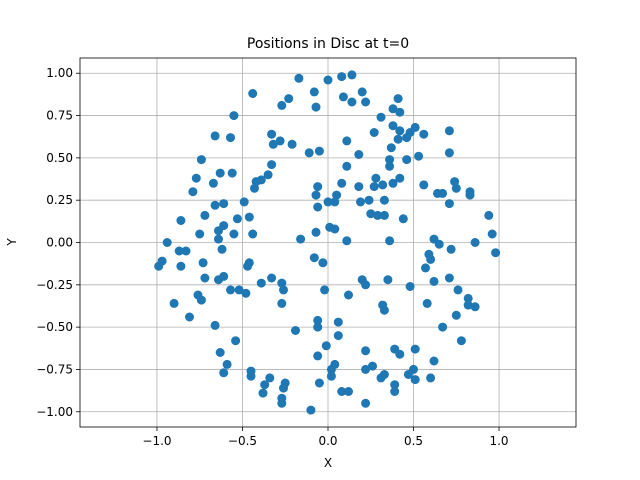 This screenshot has height=480, width=640. I want to click on y-axis-ticks: 1.00 0.75 0.50 0.25 0.00 −0.25 −0.50 −0.75 −1.00, so click(58, 242).